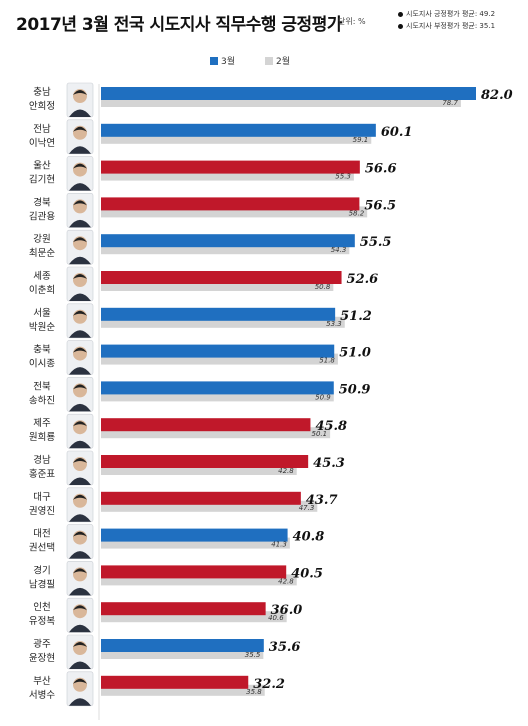 This screenshot has height=726, width=528. Describe the element at coordinates (42, 313) in the screenshot. I see `region-label: 서울` at that location.